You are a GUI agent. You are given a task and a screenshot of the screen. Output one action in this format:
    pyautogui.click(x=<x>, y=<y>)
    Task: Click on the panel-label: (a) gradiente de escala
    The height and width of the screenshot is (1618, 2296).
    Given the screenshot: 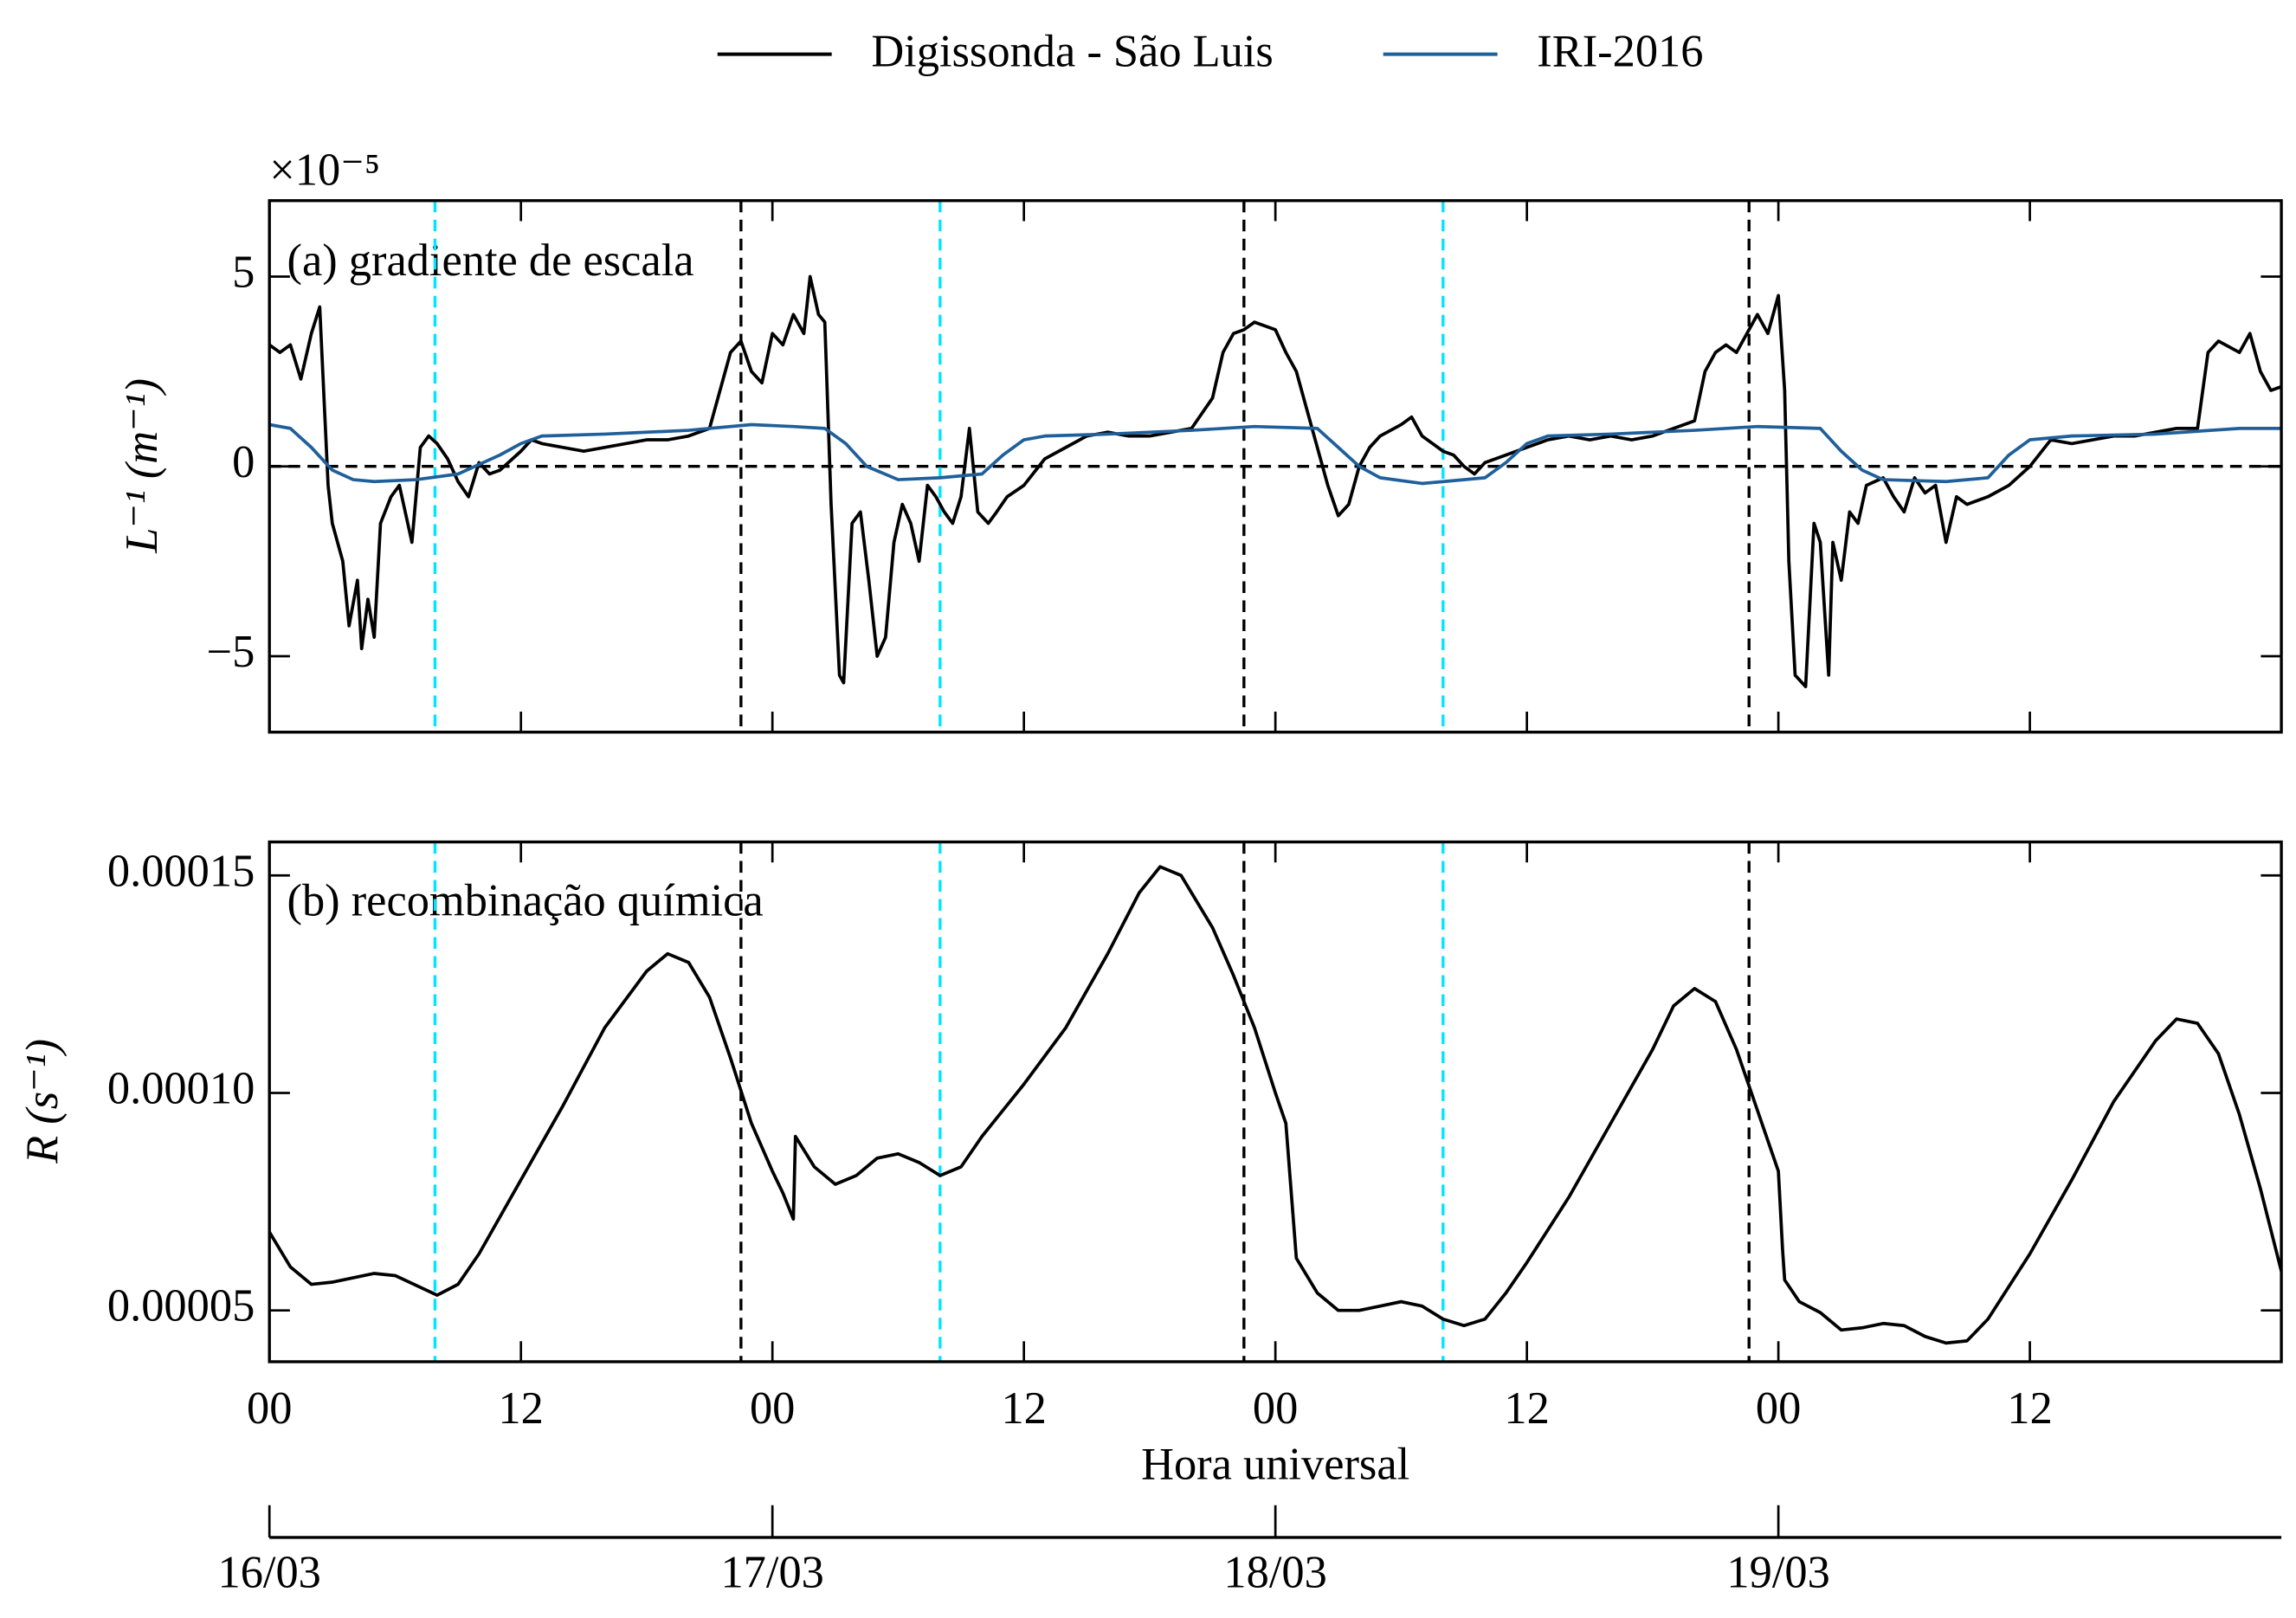 What is the action you would take?
    pyautogui.click(x=490, y=260)
    